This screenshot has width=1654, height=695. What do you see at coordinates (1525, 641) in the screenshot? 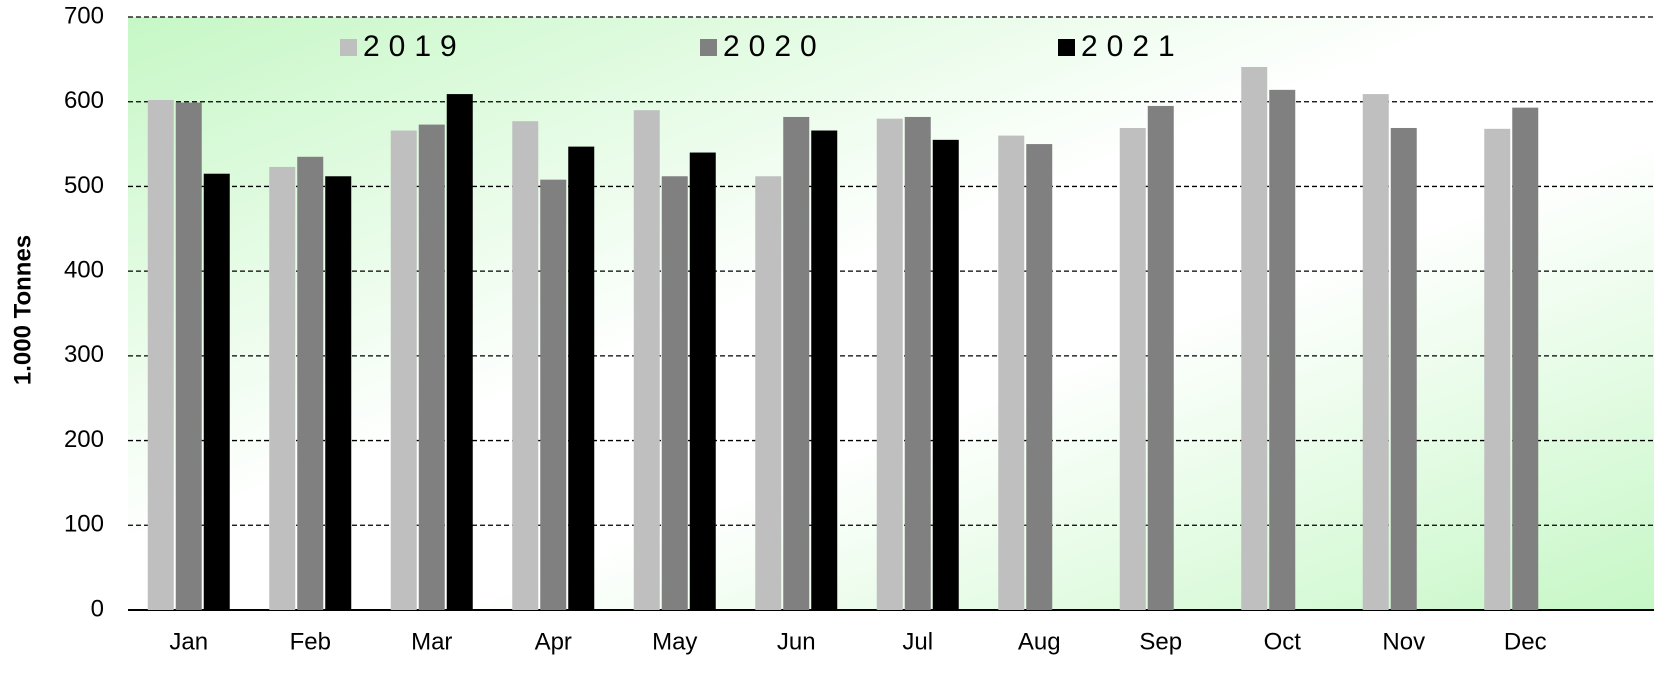
I see `x-tick-label: Dec` at bounding box center [1525, 641].